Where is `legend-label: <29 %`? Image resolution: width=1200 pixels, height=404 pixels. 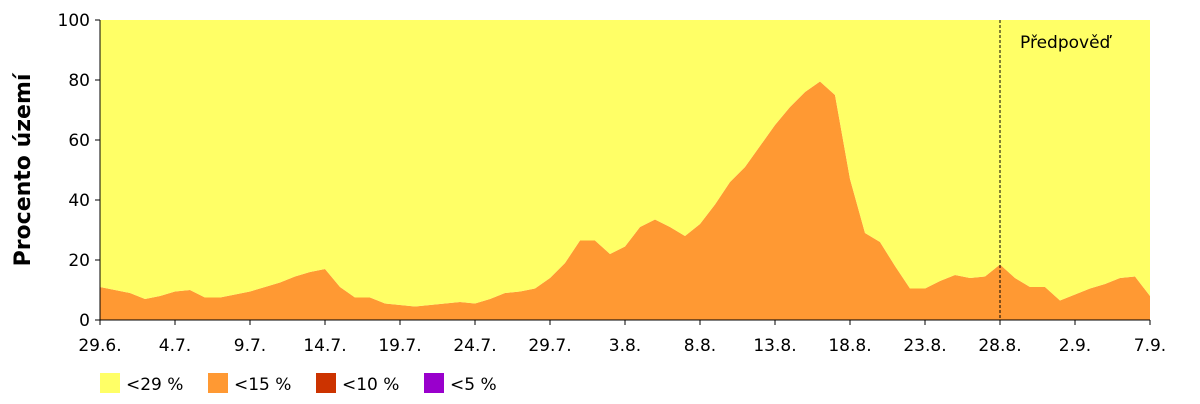 legend-label: <29 % is located at coordinates (154, 385).